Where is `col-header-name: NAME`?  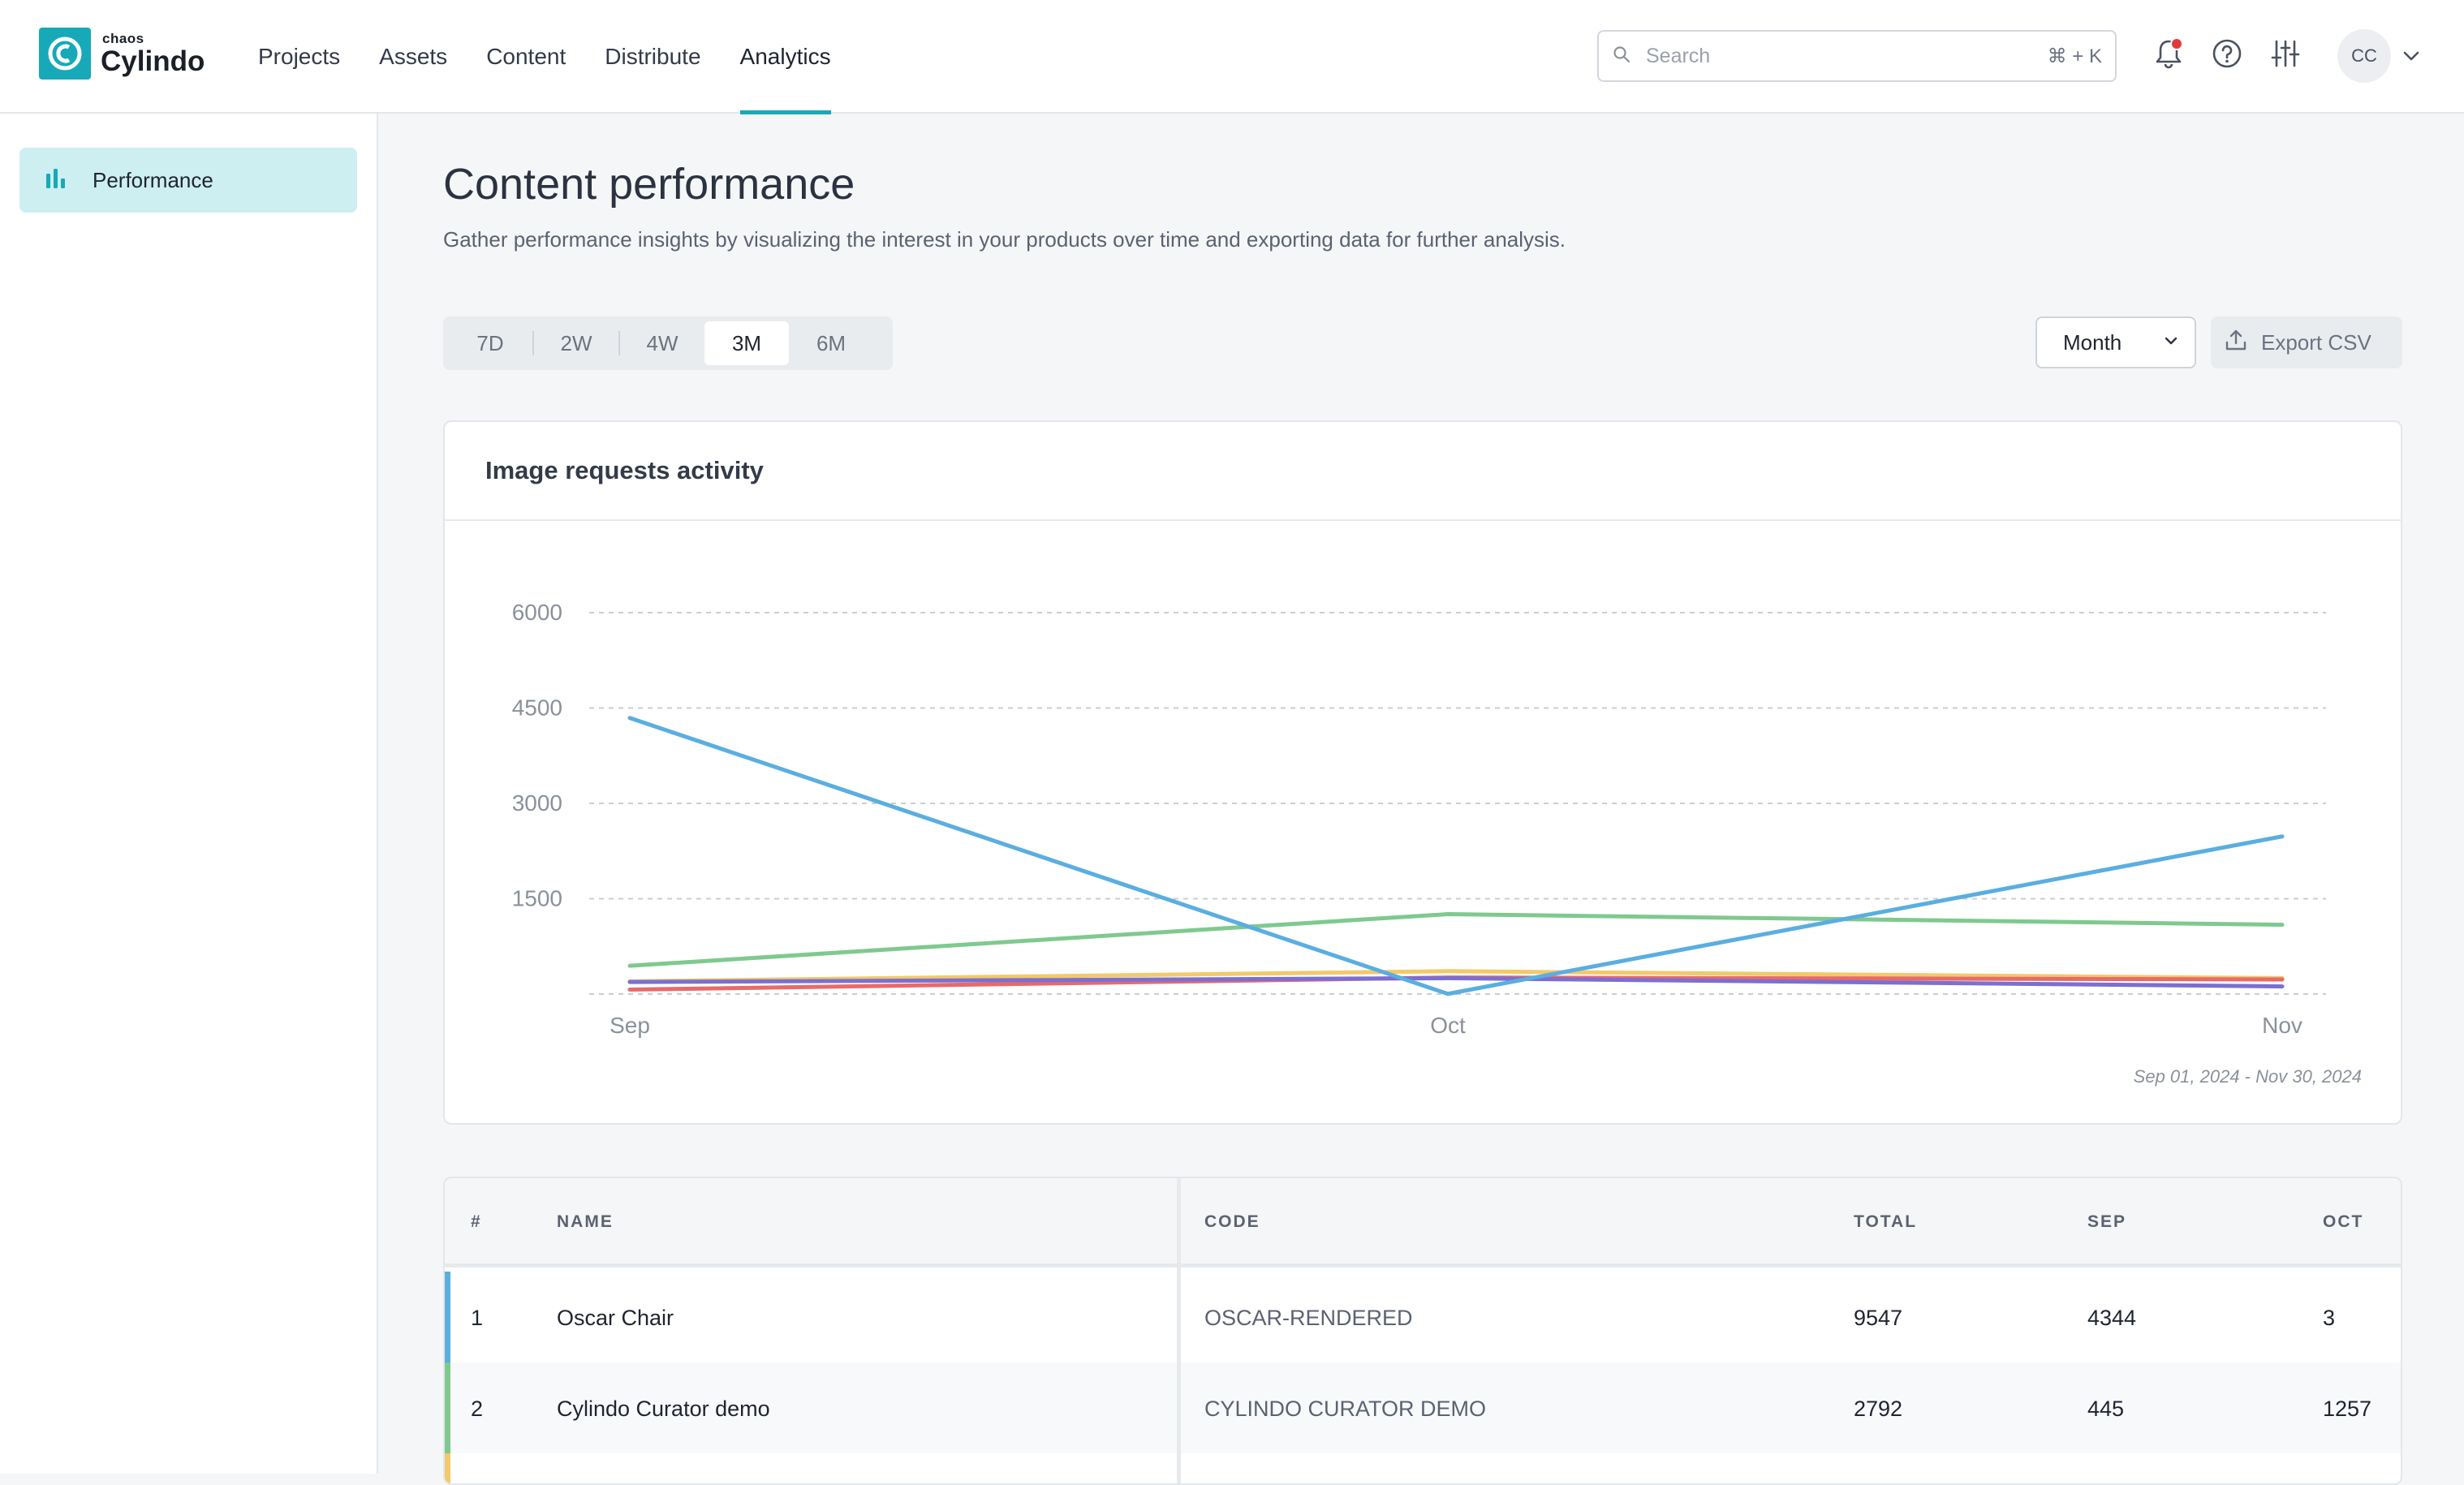 col-header-name: NAME is located at coordinates (586, 1221).